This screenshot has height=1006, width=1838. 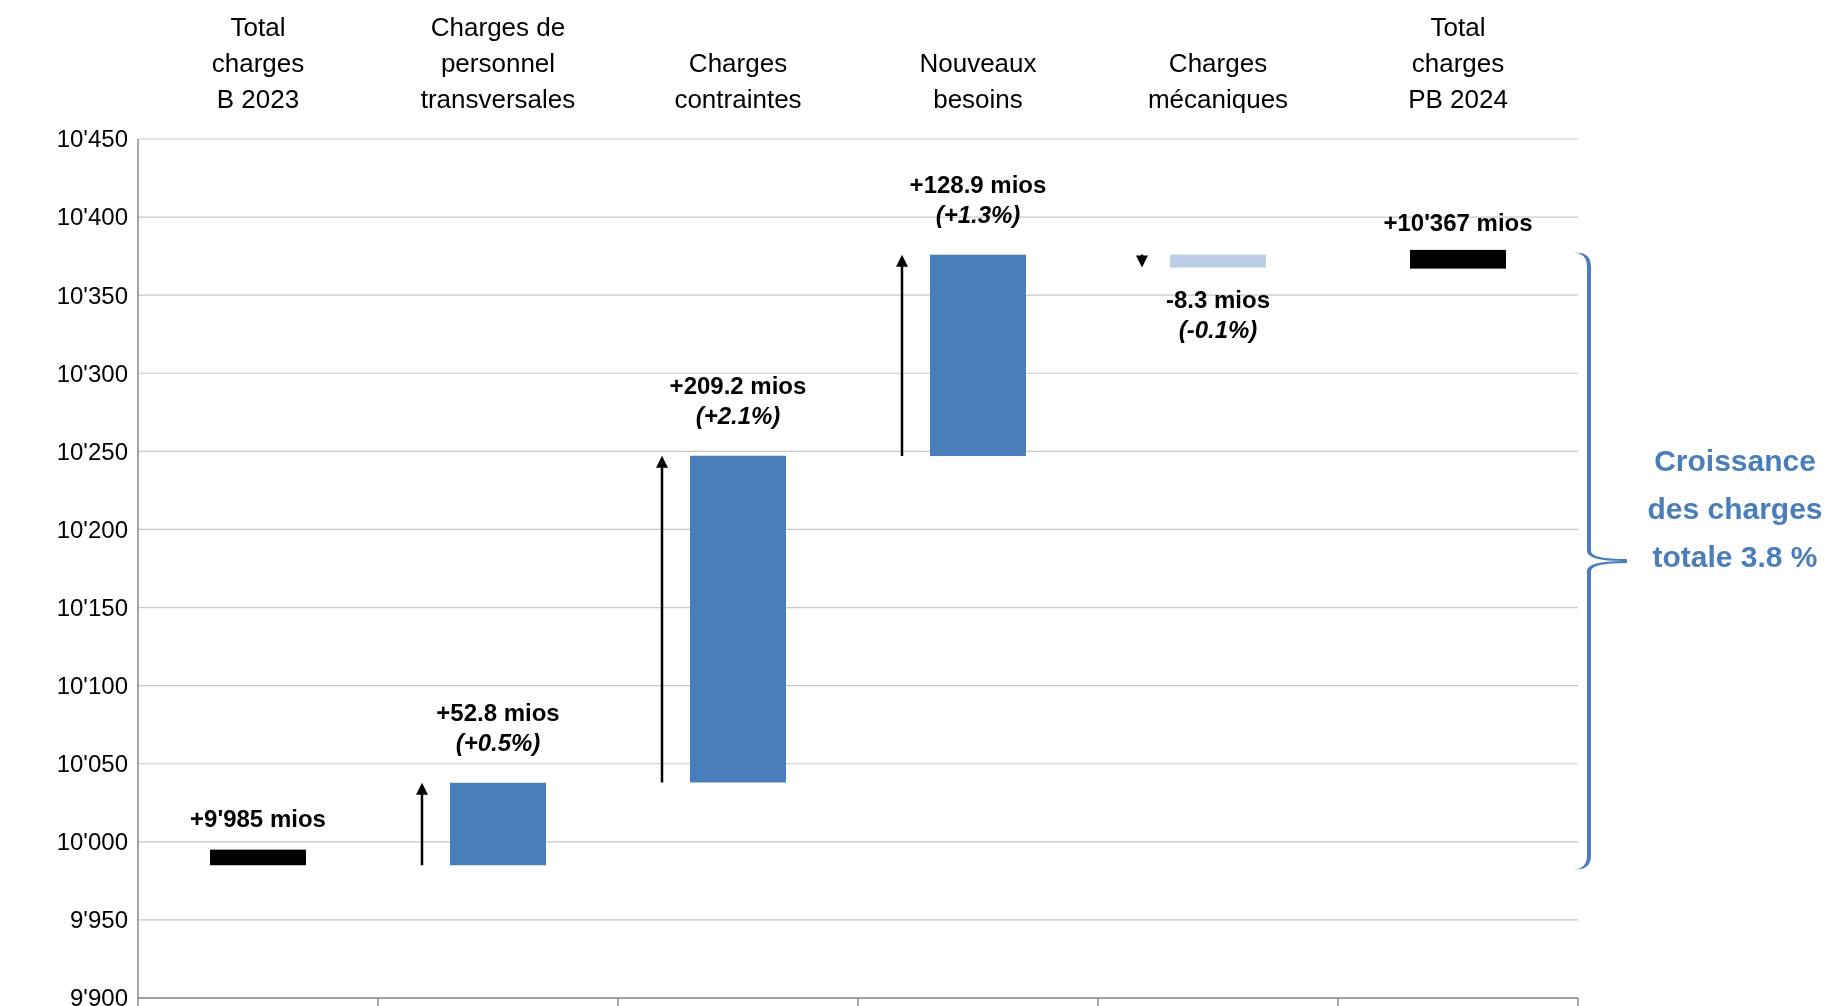 I want to click on annotation: +10'367 mios, so click(x=1458, y=222).